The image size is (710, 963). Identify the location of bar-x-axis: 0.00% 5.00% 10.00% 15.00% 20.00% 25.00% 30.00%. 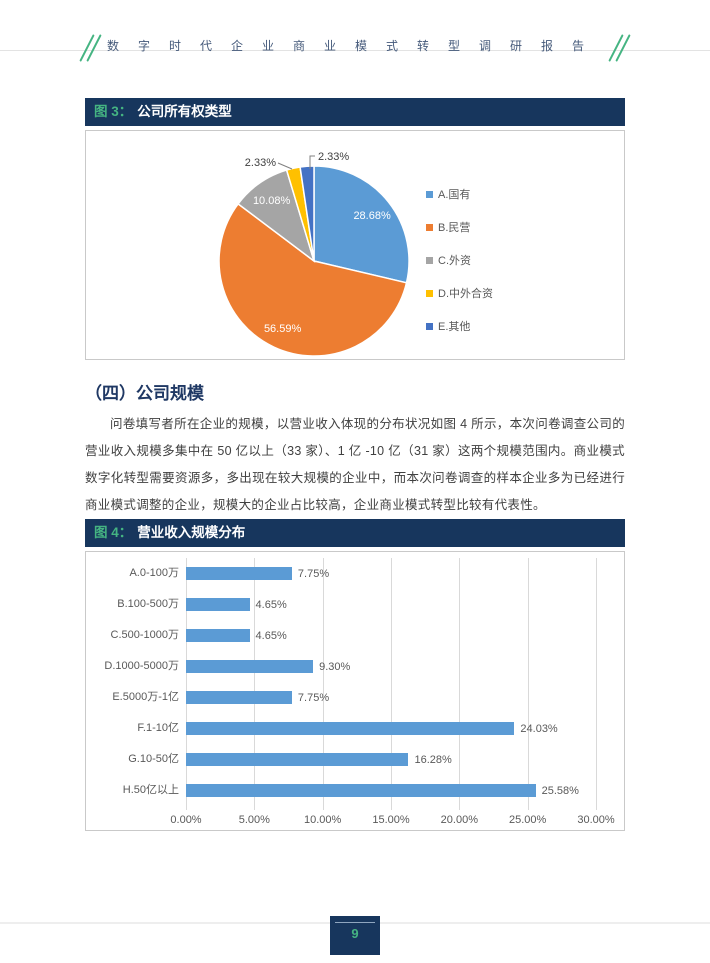
(392, 822).